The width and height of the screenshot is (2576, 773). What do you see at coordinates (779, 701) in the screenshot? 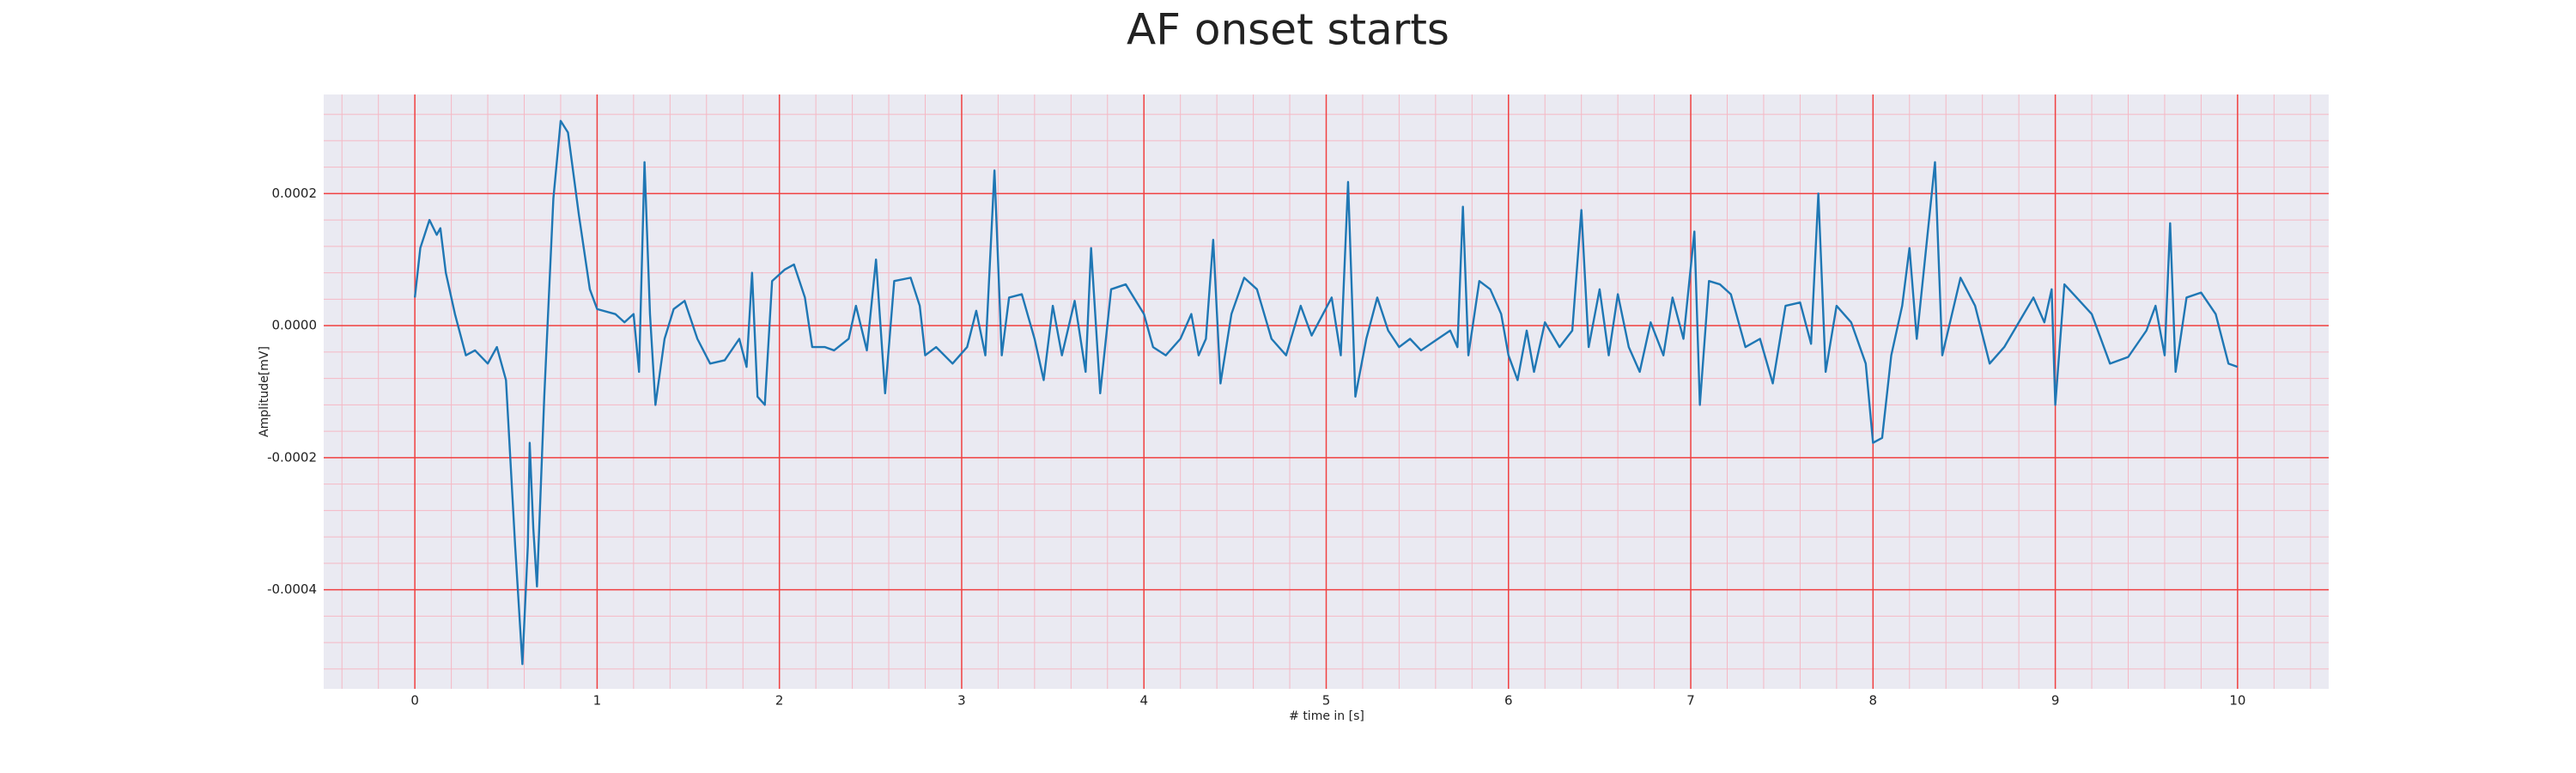
I see `x-tick-label: 2` at bounding box center [779, 701].